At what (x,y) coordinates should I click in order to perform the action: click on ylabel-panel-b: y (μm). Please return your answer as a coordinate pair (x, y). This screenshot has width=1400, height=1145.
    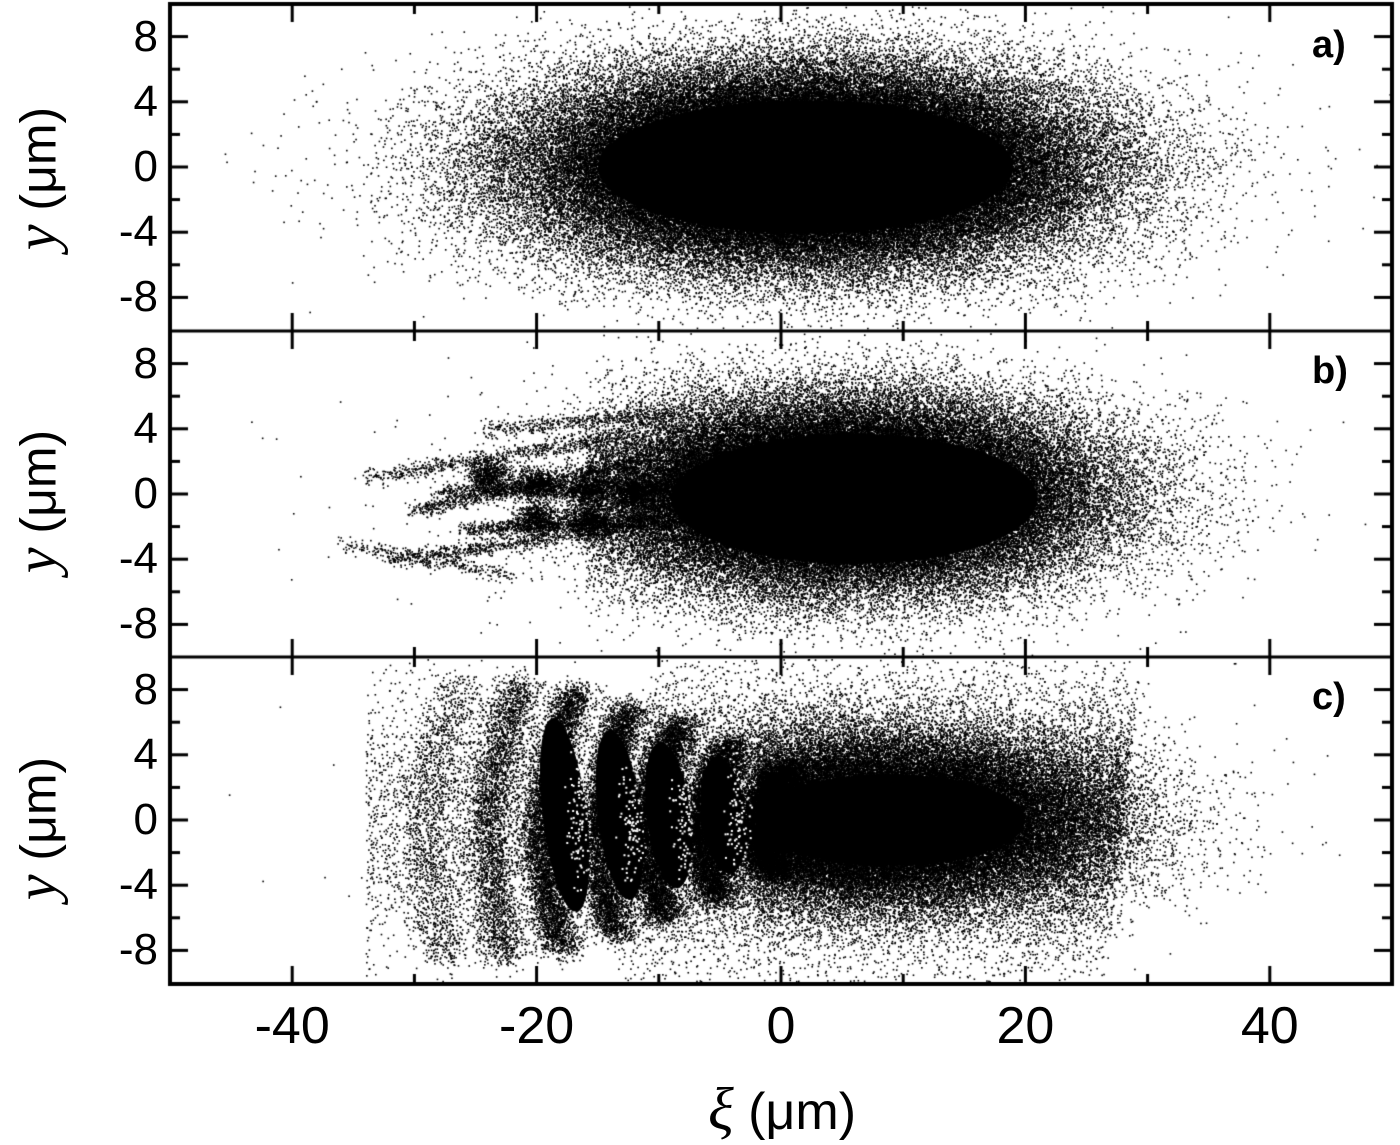
    Looking at the image, I should click on (36, 502).